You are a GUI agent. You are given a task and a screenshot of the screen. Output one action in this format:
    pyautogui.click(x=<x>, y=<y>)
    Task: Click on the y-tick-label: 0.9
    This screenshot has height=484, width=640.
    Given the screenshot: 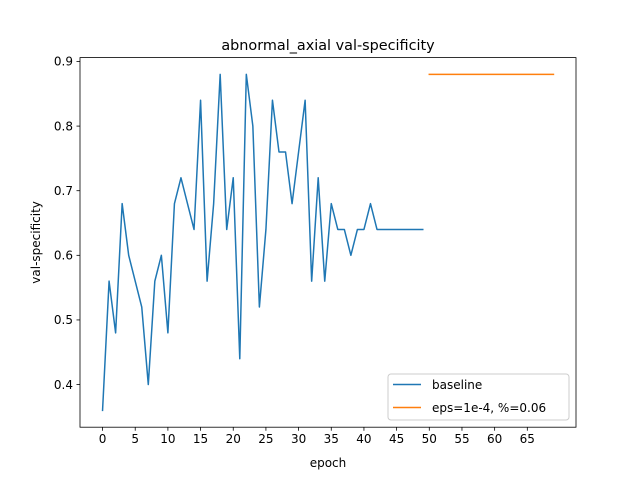 What is the action you would take?
    pyautogui.click(x=63, y=62)
    